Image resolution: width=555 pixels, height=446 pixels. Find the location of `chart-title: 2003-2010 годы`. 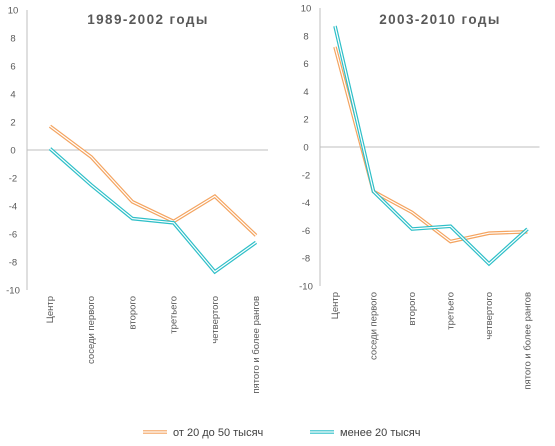

chart-title: 2003-2010 годы is located at coordinates (440, 19).